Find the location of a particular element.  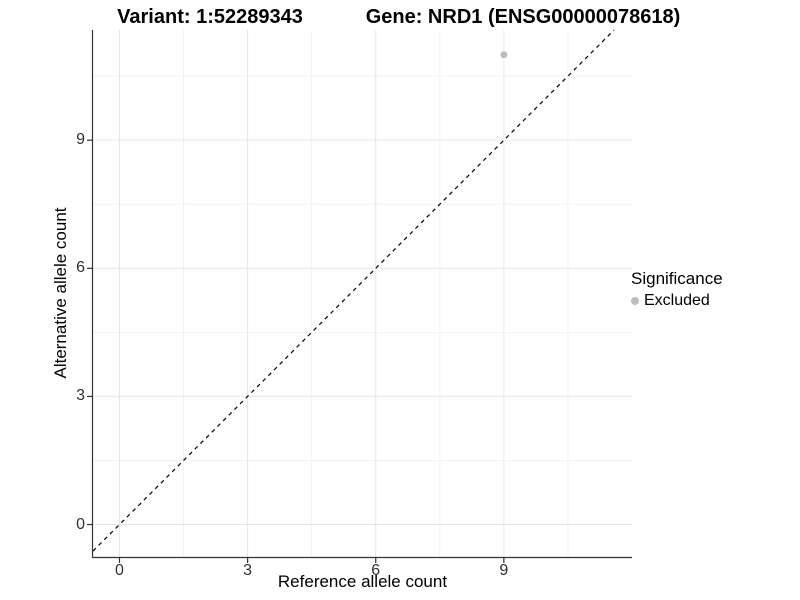

data-points is located at coordinates (504, 55).